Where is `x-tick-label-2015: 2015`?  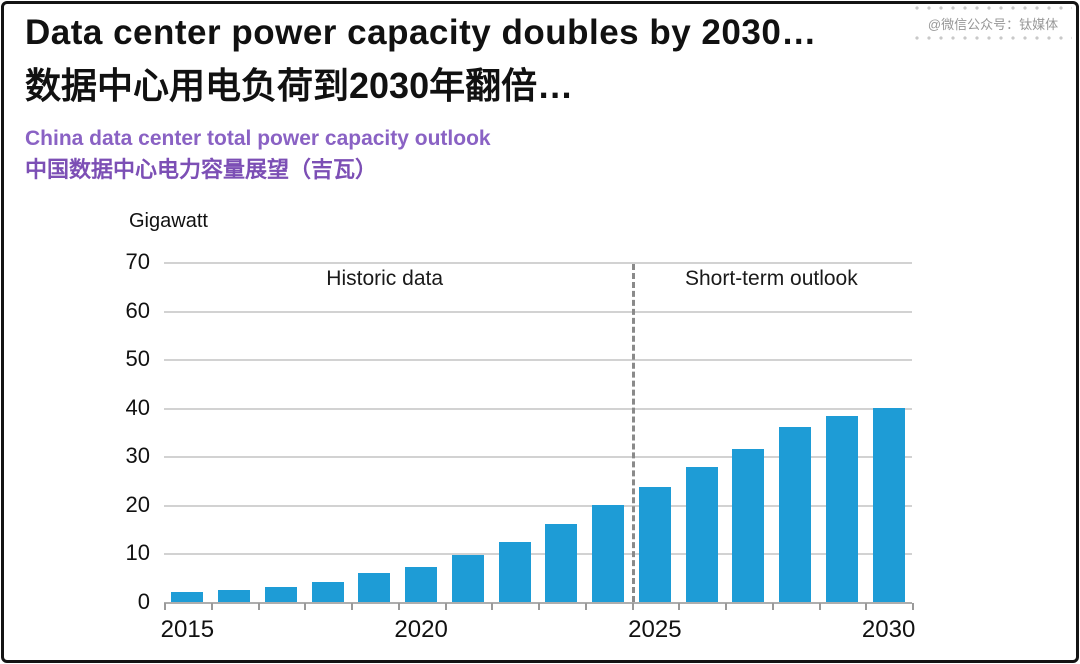
x-tick-label-2015: 2015 is located at coordinates (187, 629).